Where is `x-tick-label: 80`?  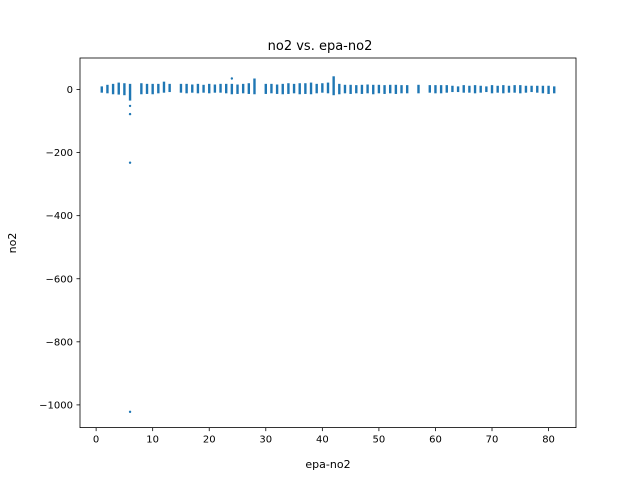
x-tick-label: 80 is located at coordinates (548, 440).